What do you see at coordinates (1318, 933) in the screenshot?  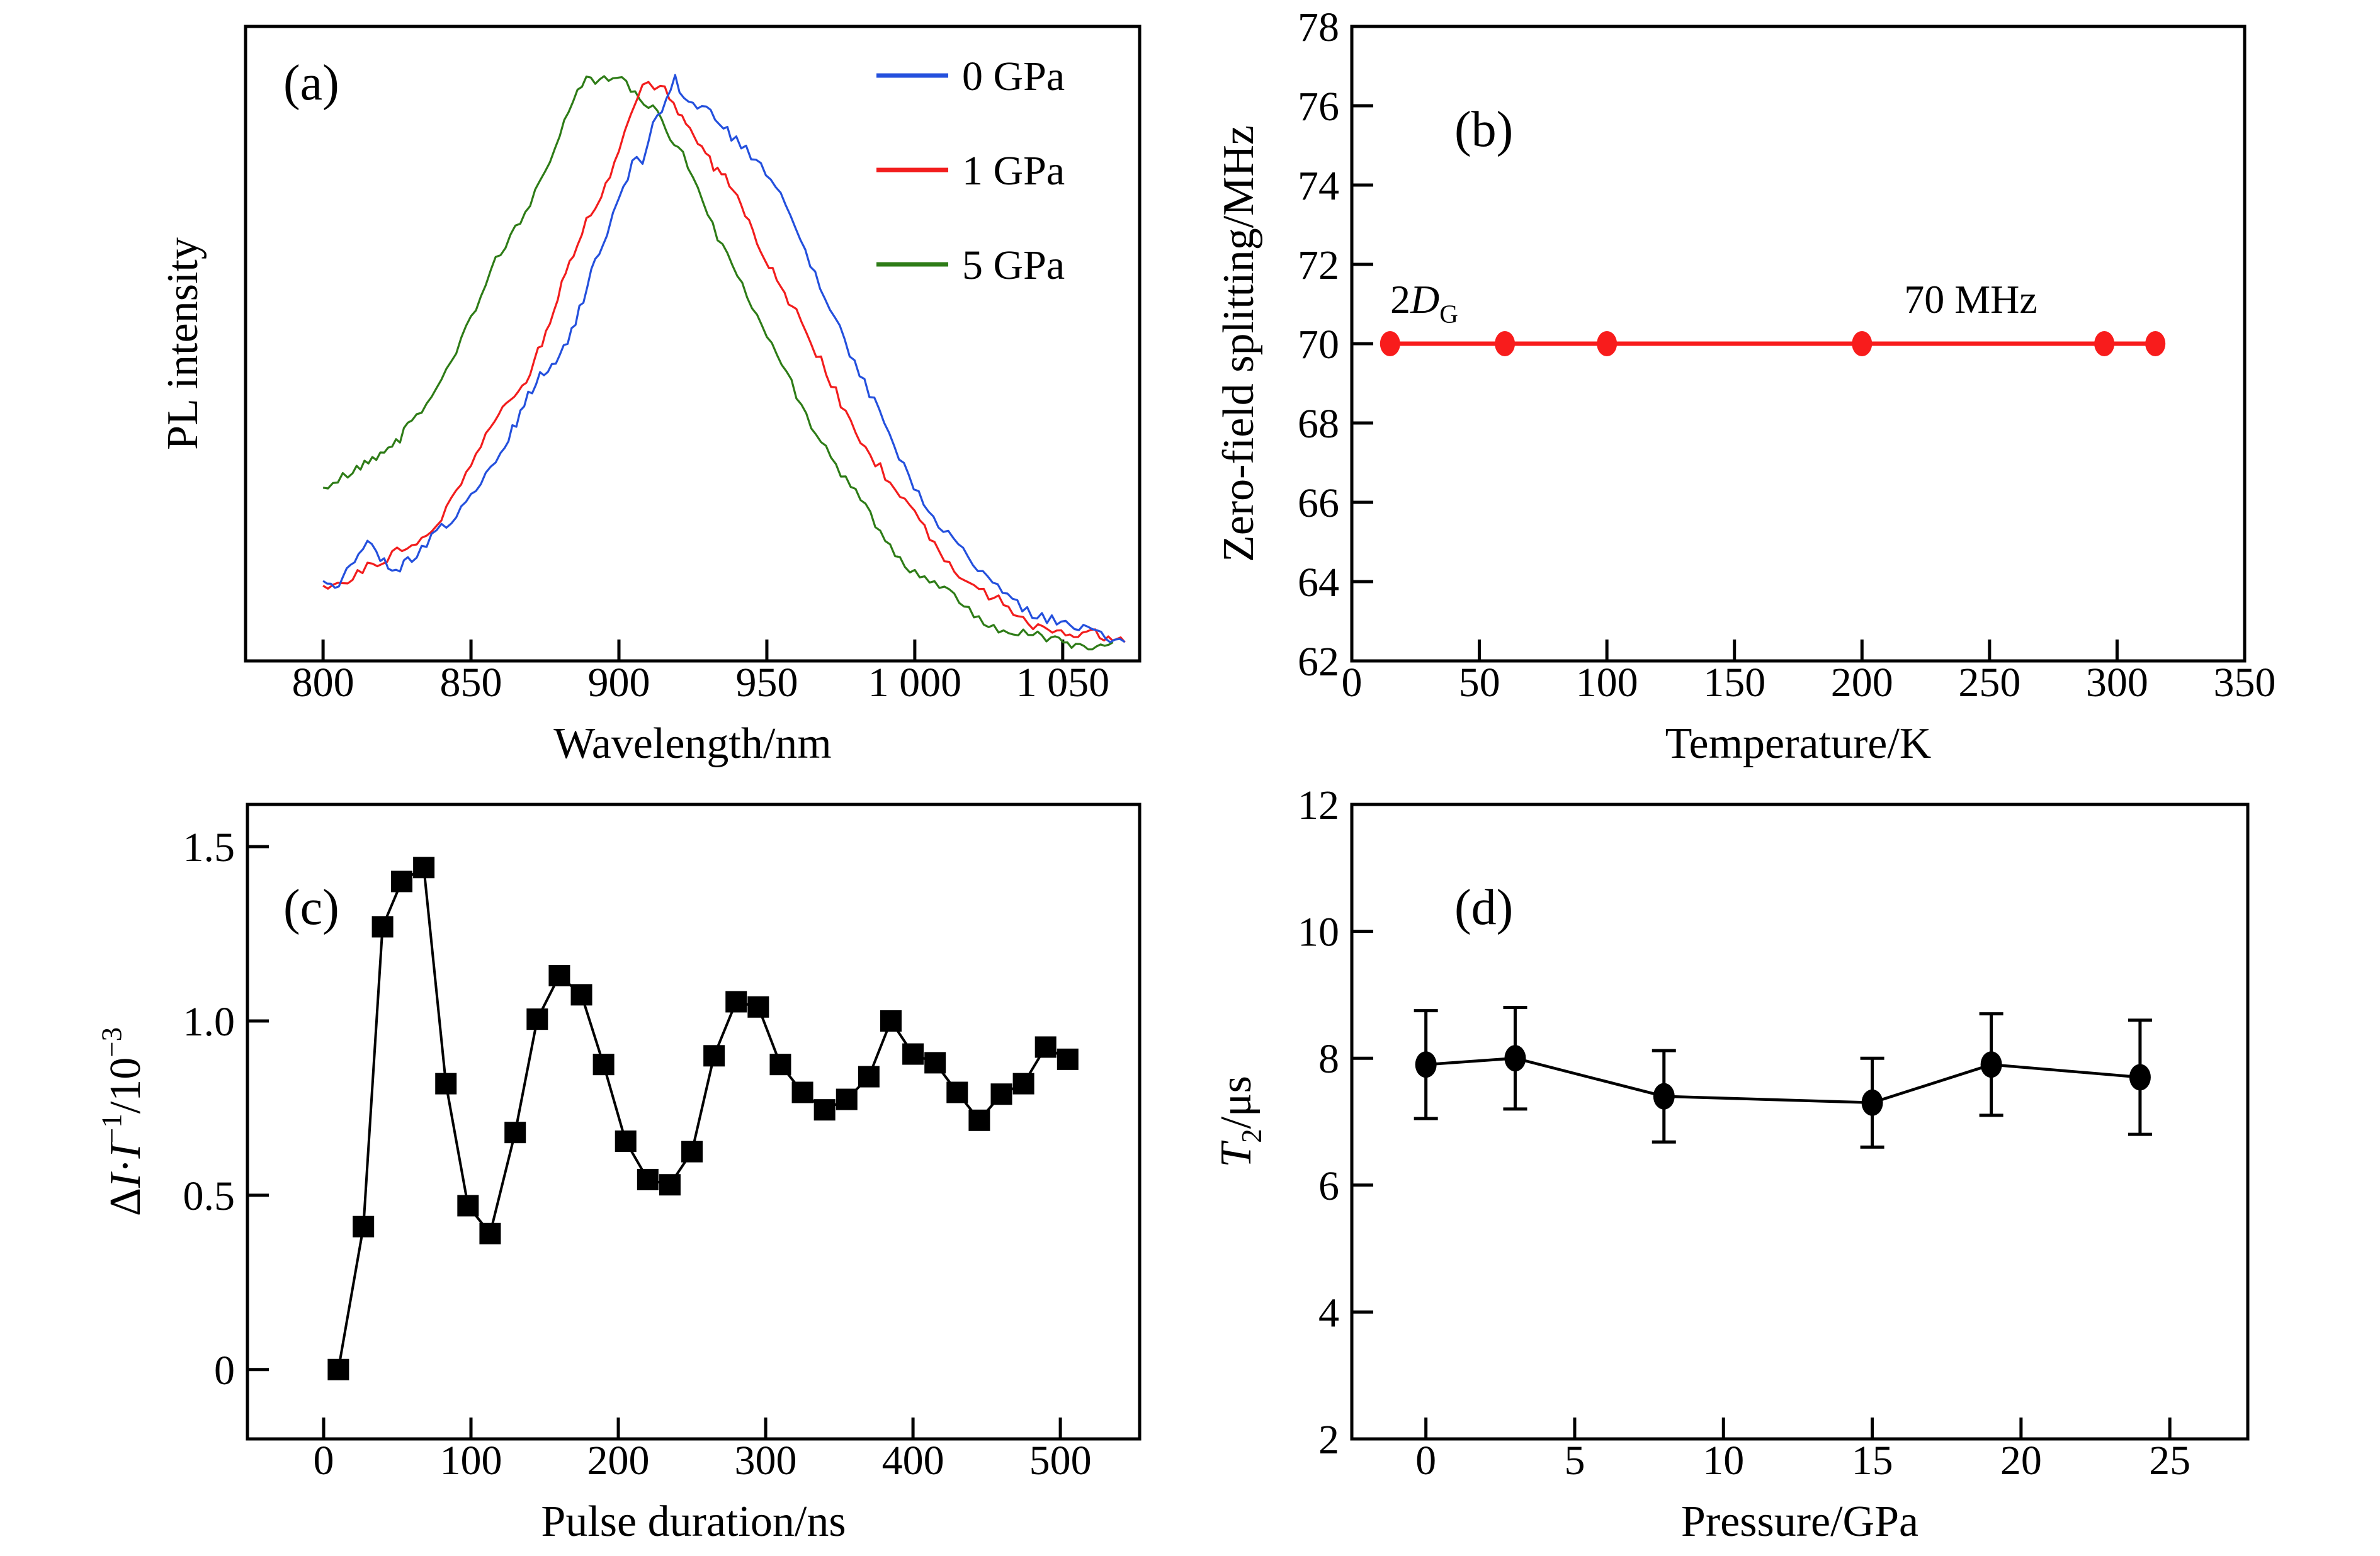 I see `y-tick-label: 10` at bounding box center [1318, 933].